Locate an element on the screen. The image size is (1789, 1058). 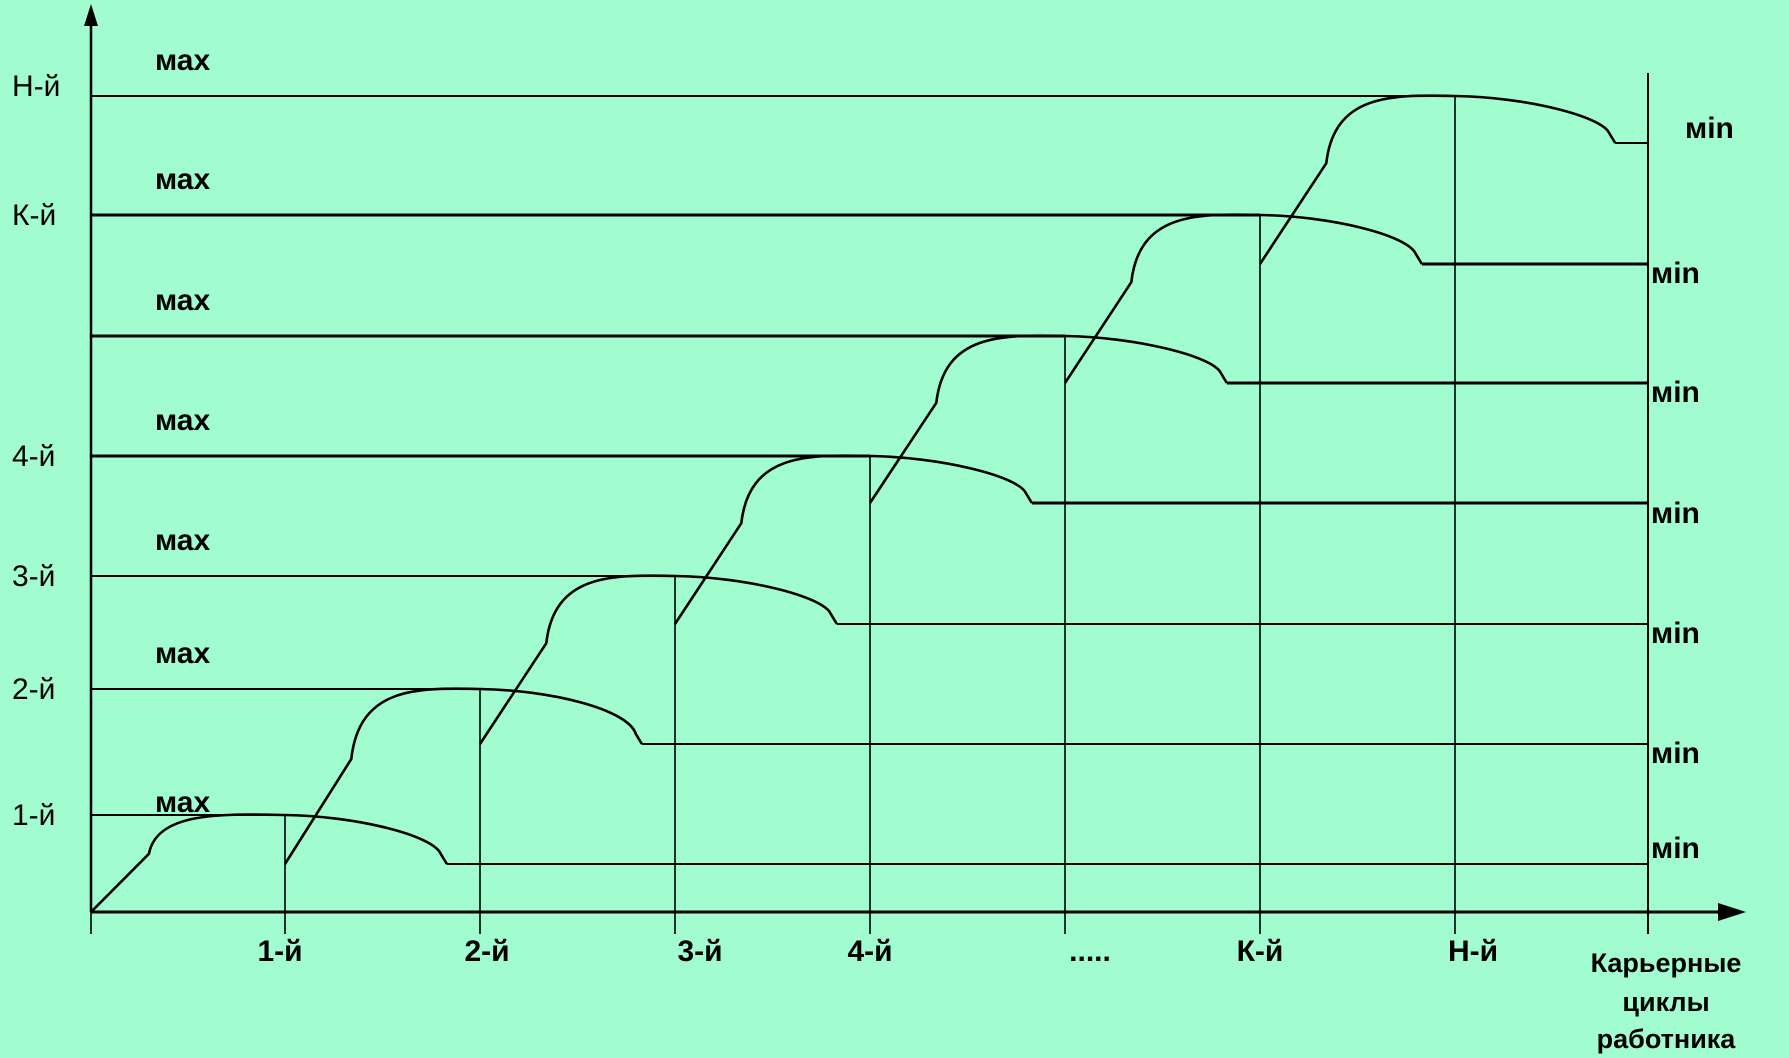
x-tick-label: К-й is located at coordinates (1260, 951).